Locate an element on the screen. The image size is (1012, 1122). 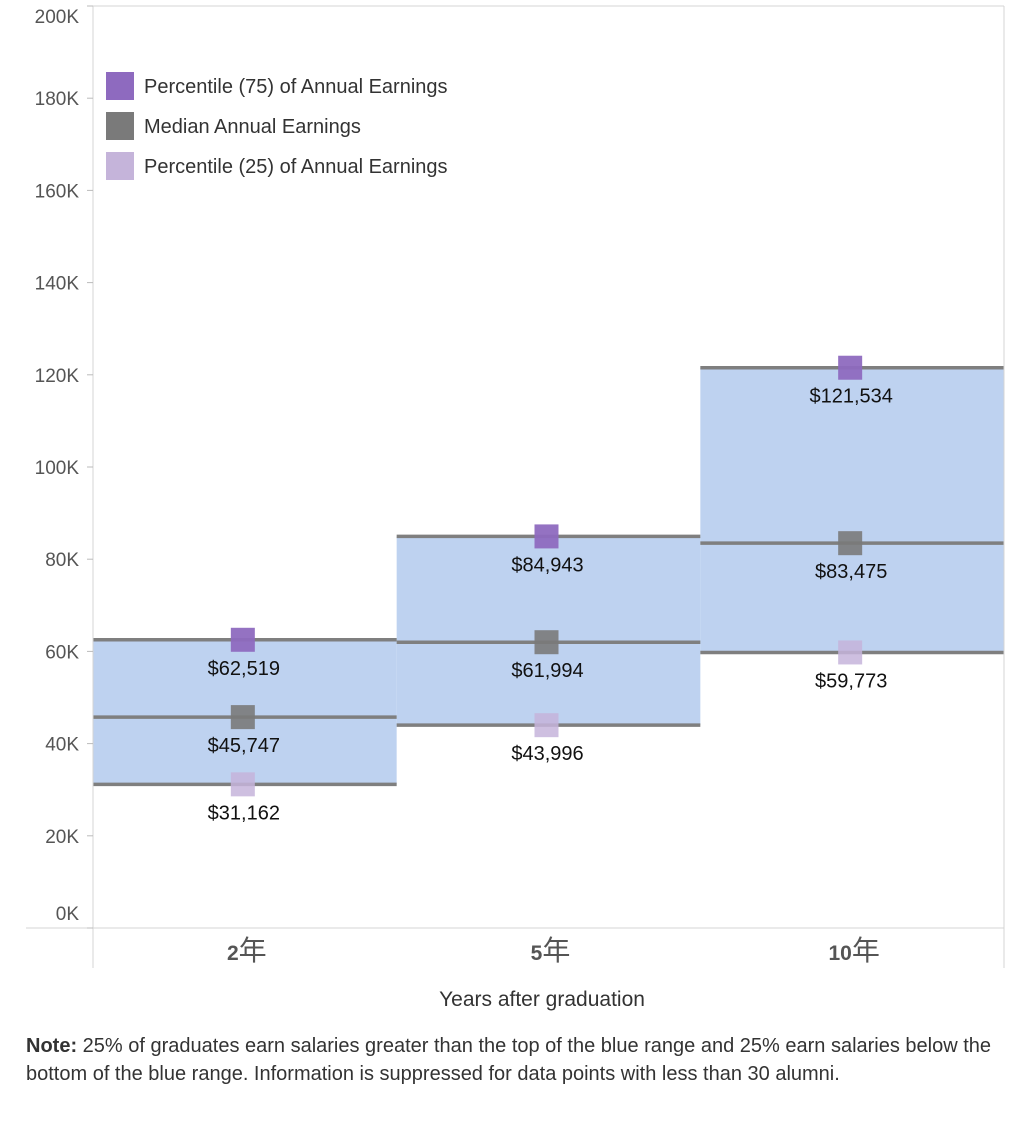
x-tick-number: 5 is located at coordinates (537, 953).